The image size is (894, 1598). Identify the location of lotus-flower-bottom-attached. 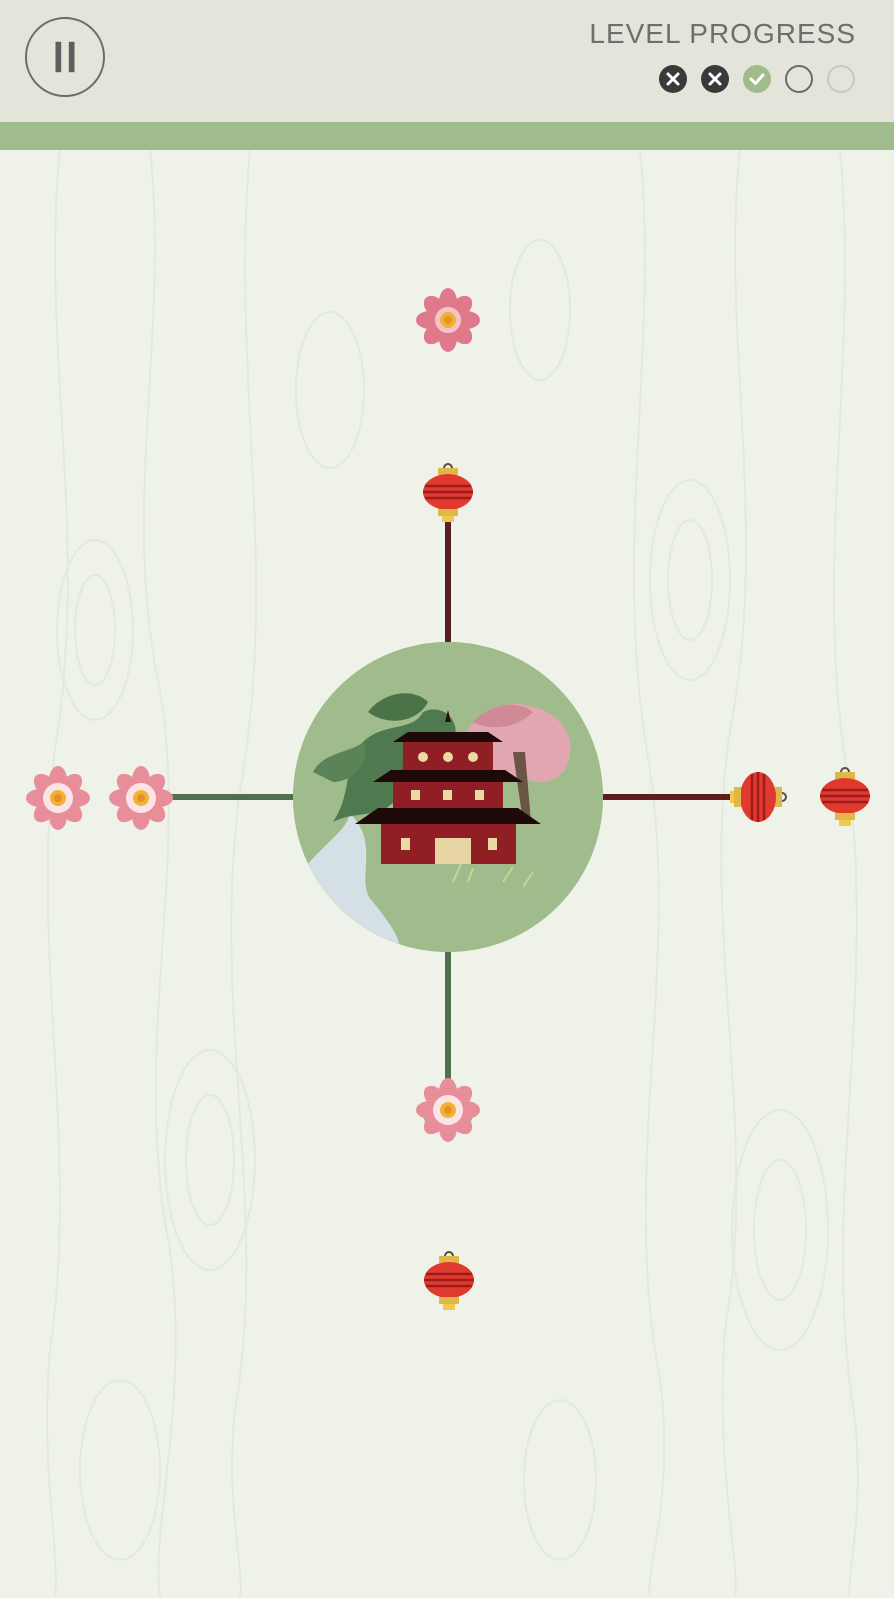
(448, 1111).